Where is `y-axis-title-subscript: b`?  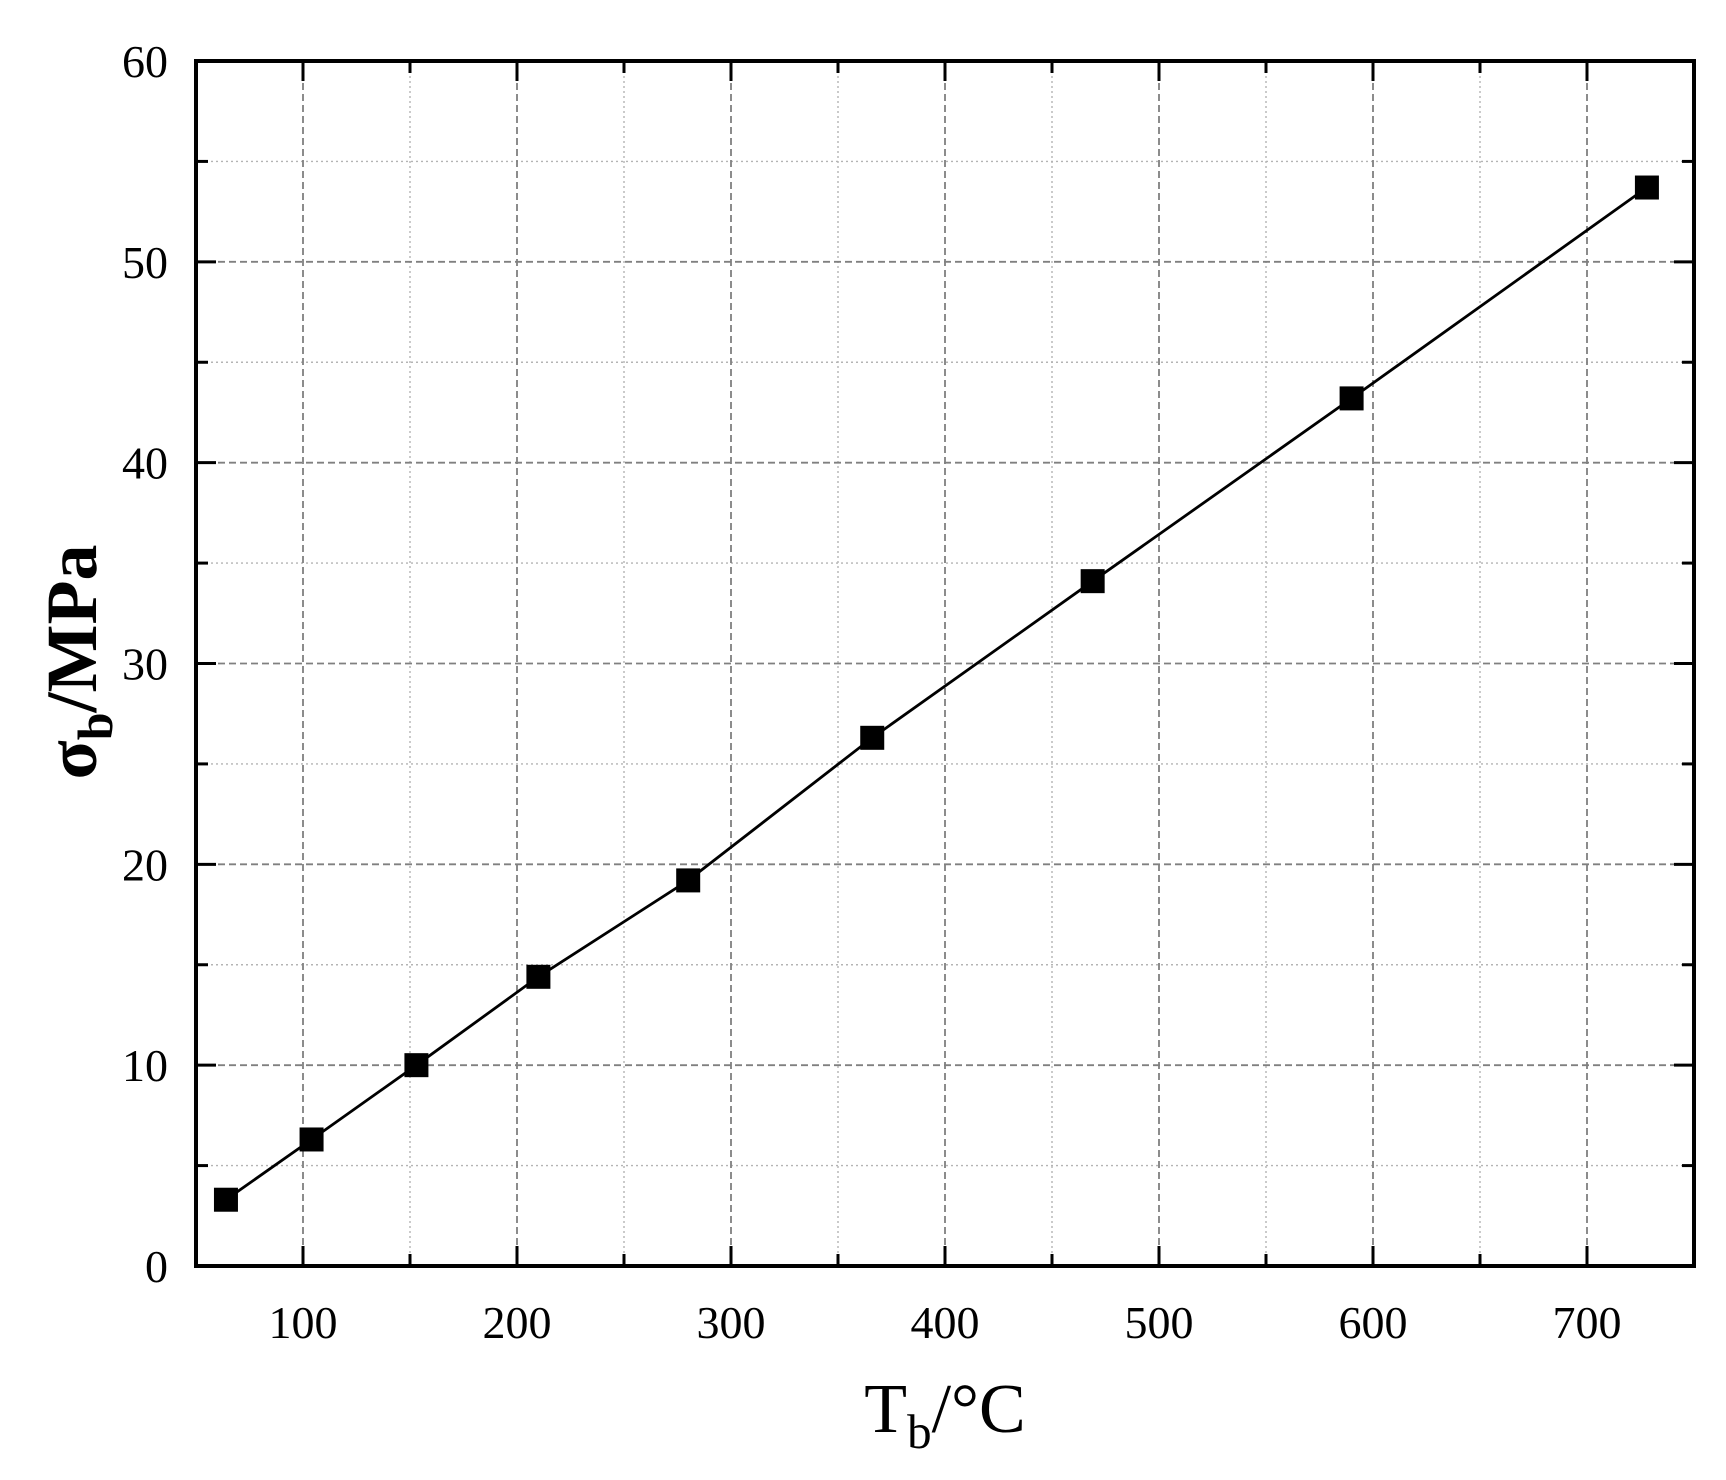
y-axis-title-subscript: b is located at coordinates (95, 726).